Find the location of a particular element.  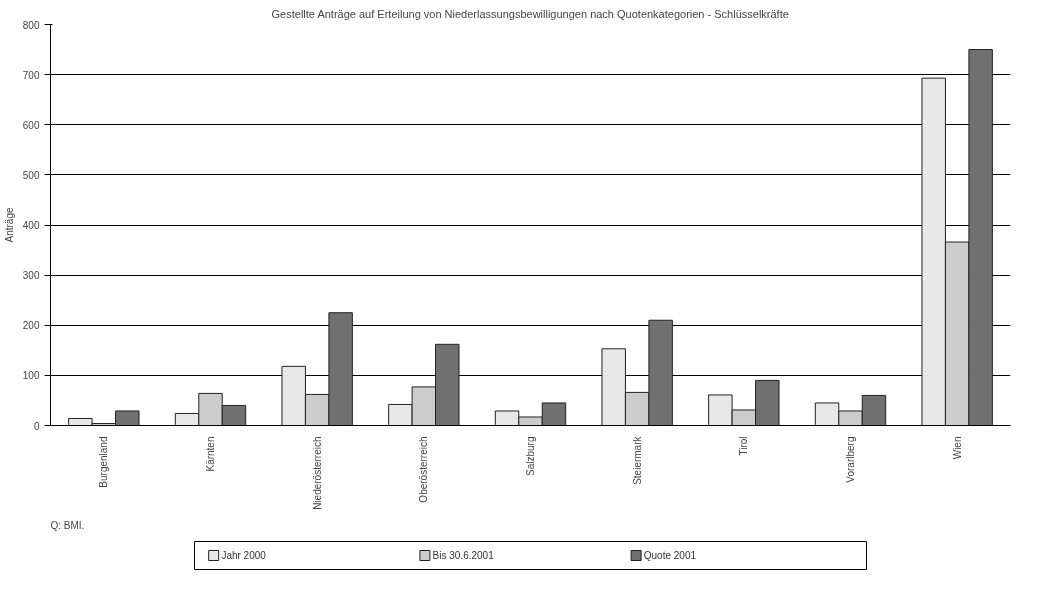

x-tick-label: Salzburg is located at coordinates (530, 456).